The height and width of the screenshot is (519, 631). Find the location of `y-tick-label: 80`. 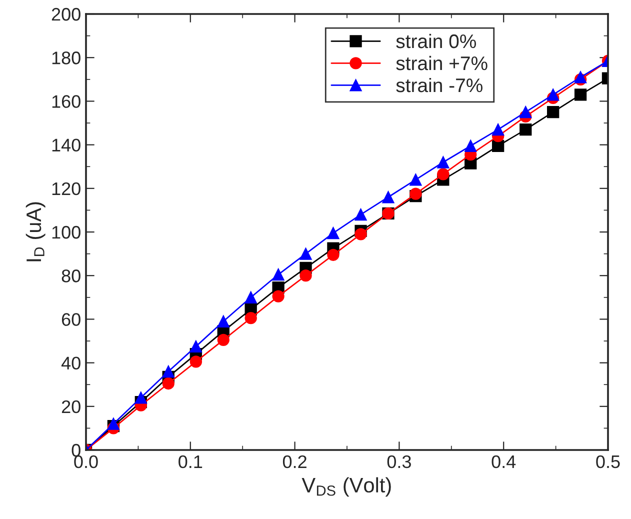

y-tick-label: 80 is located at coordinates (71, 276).